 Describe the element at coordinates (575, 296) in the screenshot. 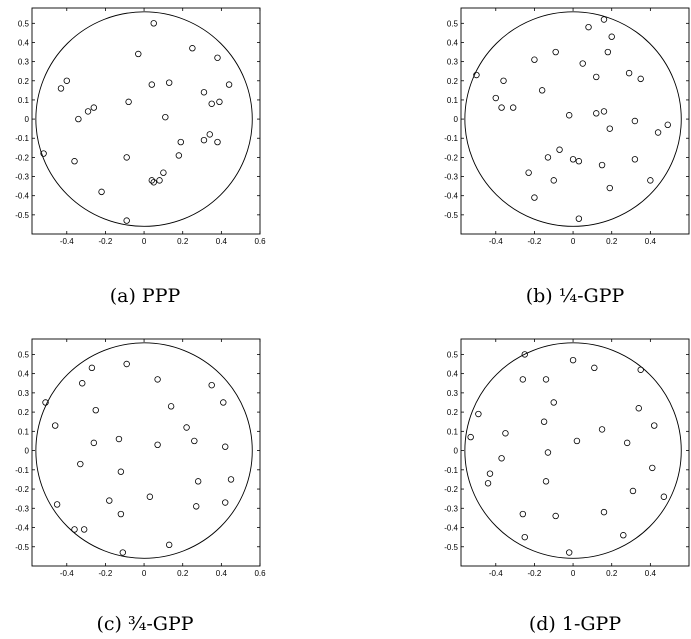

I see `panel-caption: (b) ¼-GPP` at that location.